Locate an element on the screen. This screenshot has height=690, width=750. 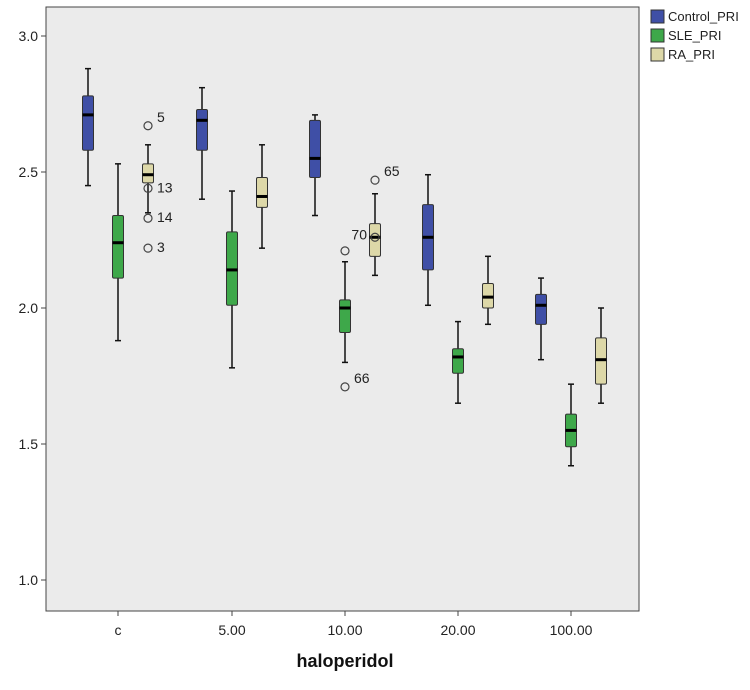
box-RA_PRI-100.00 is located at coordinates (601, 355).